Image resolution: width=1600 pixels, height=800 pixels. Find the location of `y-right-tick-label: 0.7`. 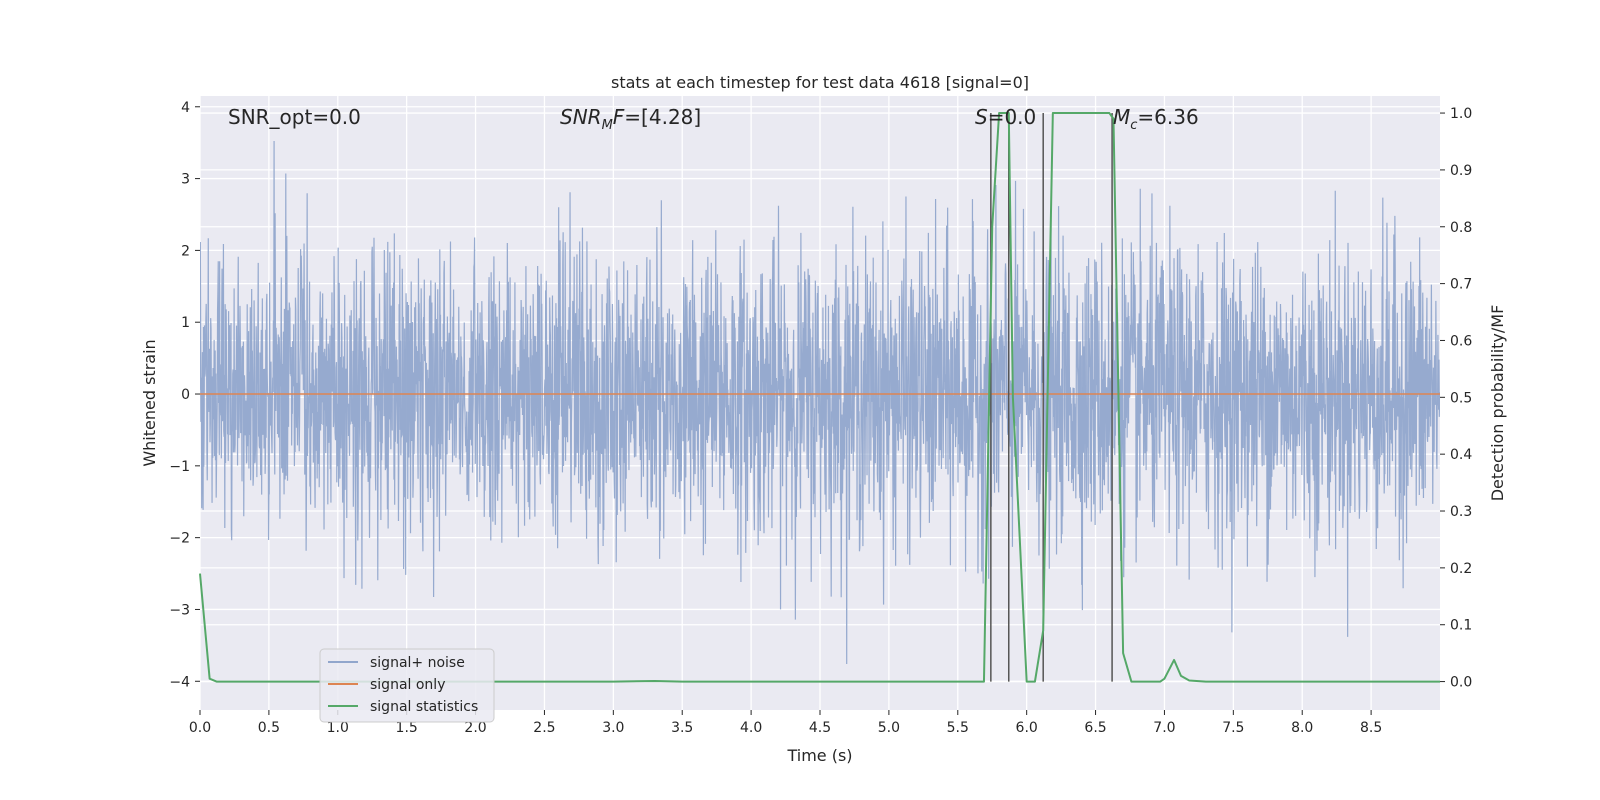

y-right-tick-label: 0.7 is located at coordinates (1461, 285).